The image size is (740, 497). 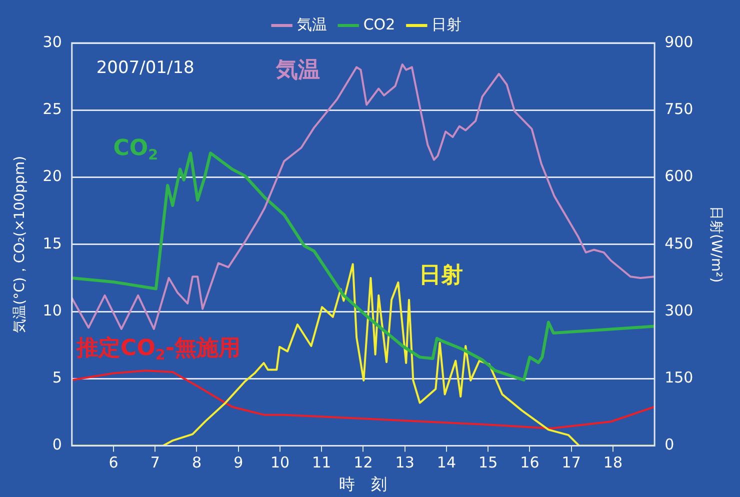 What do you see at coordinates (612, 463) in the screenshot?
I see `x-tick-label: 18` at bounding box center [612, 463].